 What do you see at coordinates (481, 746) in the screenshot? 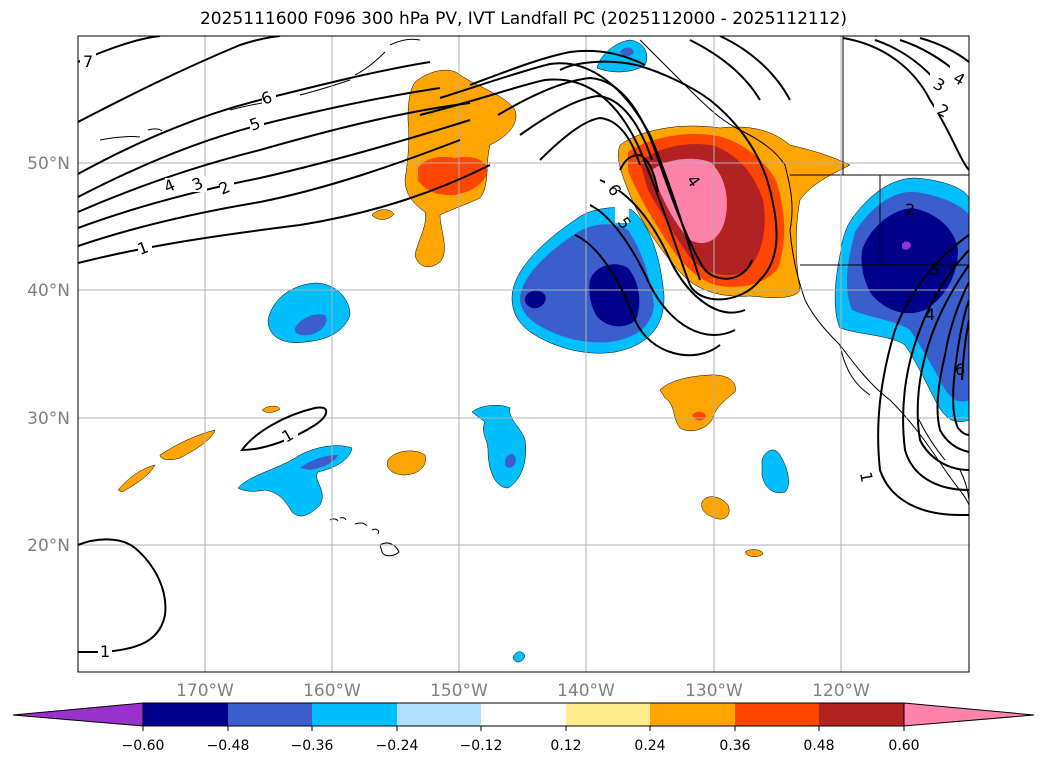
I see `colorbar-tick-label: −0.12` at bounding box center [481, 746].